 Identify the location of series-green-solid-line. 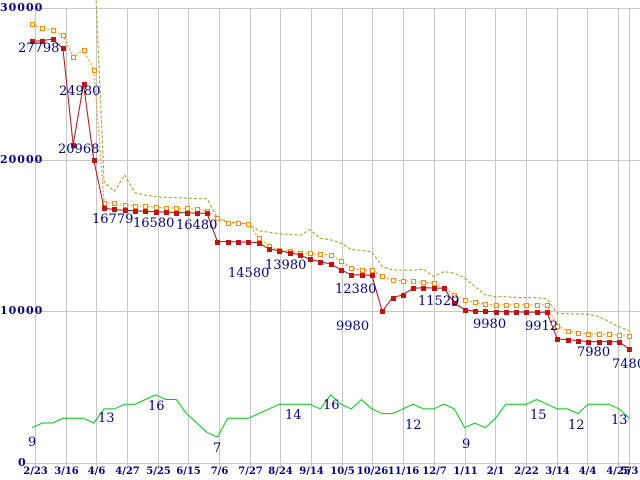
(330, 416).